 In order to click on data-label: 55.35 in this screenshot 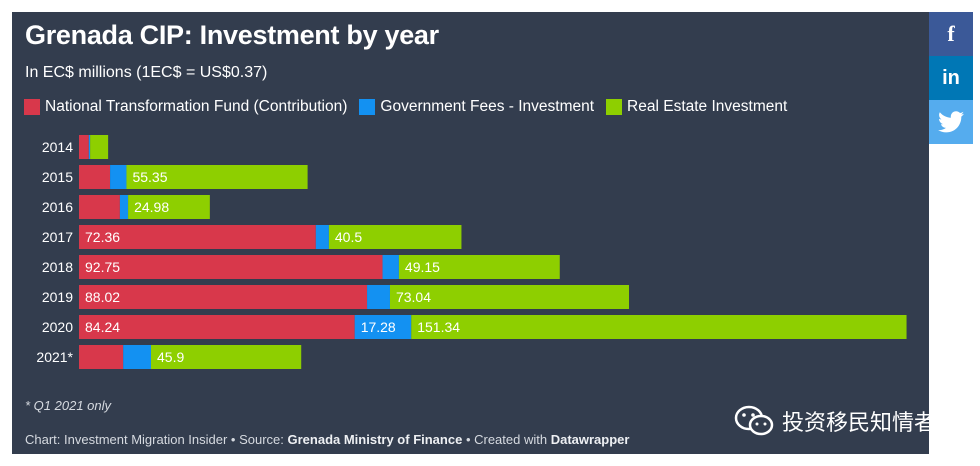, I will do `click(149, 177)`.